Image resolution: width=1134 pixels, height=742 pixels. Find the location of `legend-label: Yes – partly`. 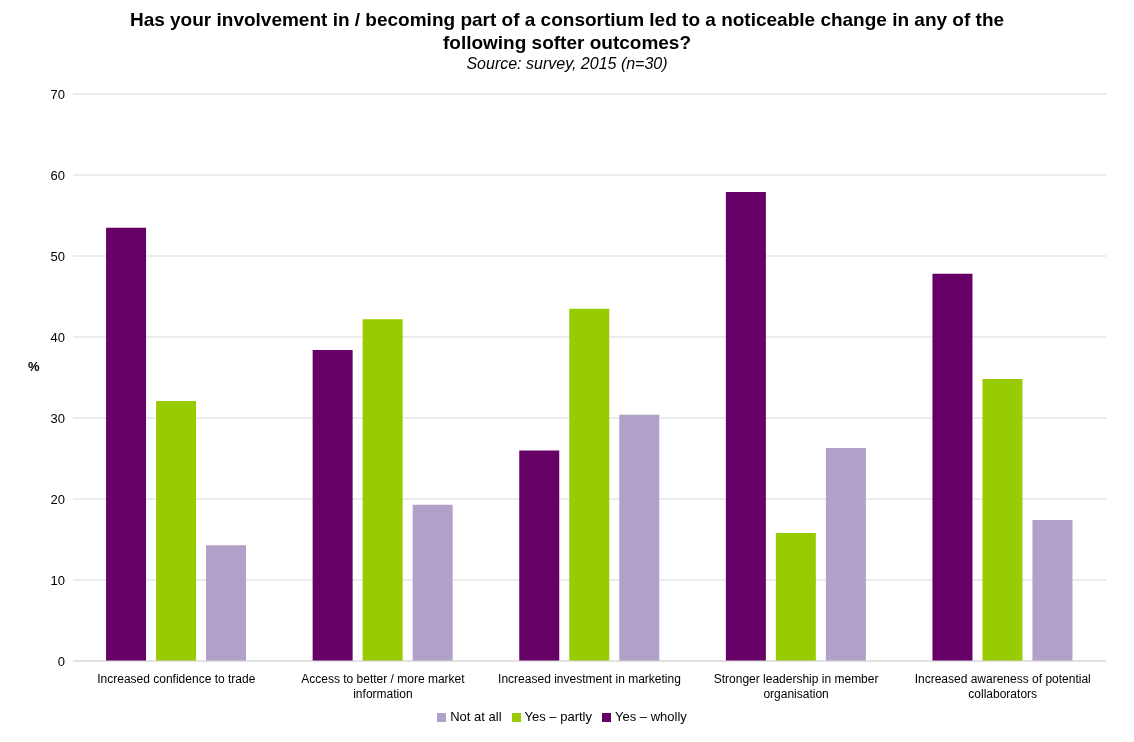

legend-label: Yes – partly is located at coordinates (558, 716).